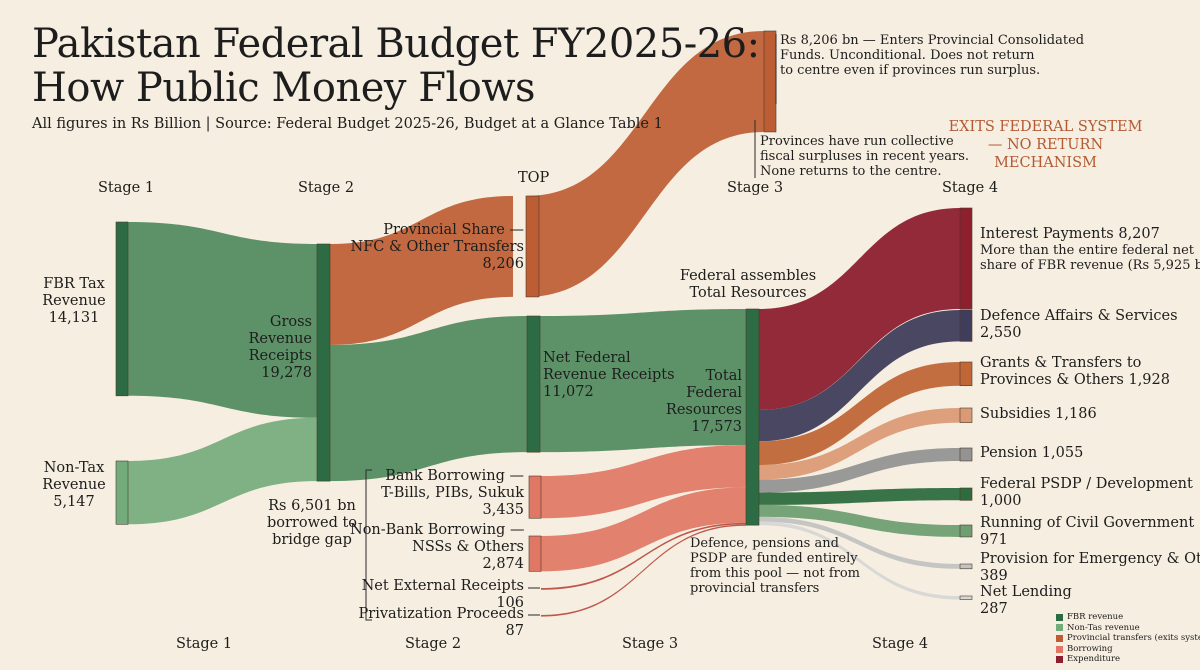  I want to click on node-label-total: Total Federal Resources 17,573, so click(701, 402).